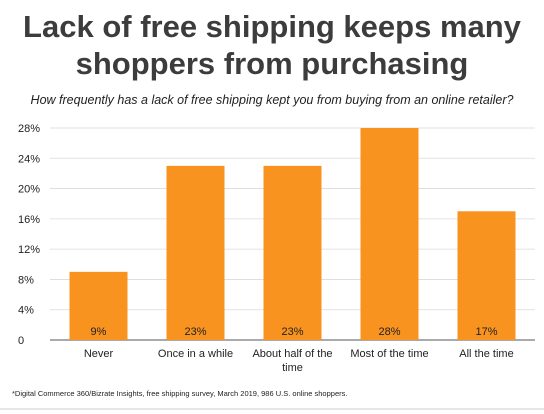 The image size is (544, 414). What do you see at coordinates (292, 354) in the screenshot?
I see `x-category-label: About half of the` at bounding box center [292, 354].